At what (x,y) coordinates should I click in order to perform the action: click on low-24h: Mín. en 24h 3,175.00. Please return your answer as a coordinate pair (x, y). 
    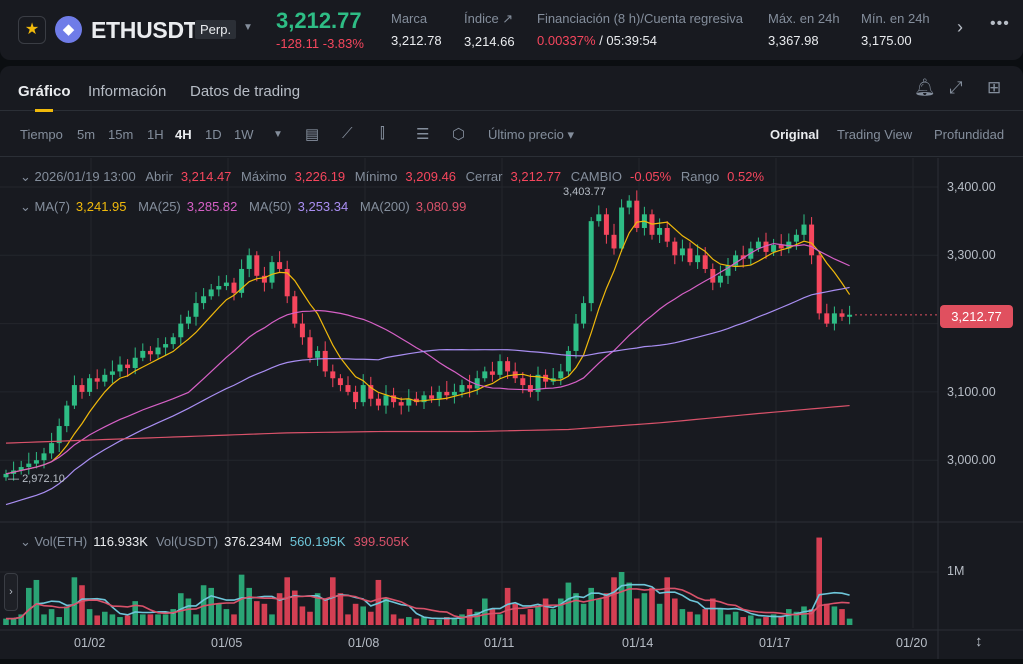
    Looking at the image, I should click on (895, 29).